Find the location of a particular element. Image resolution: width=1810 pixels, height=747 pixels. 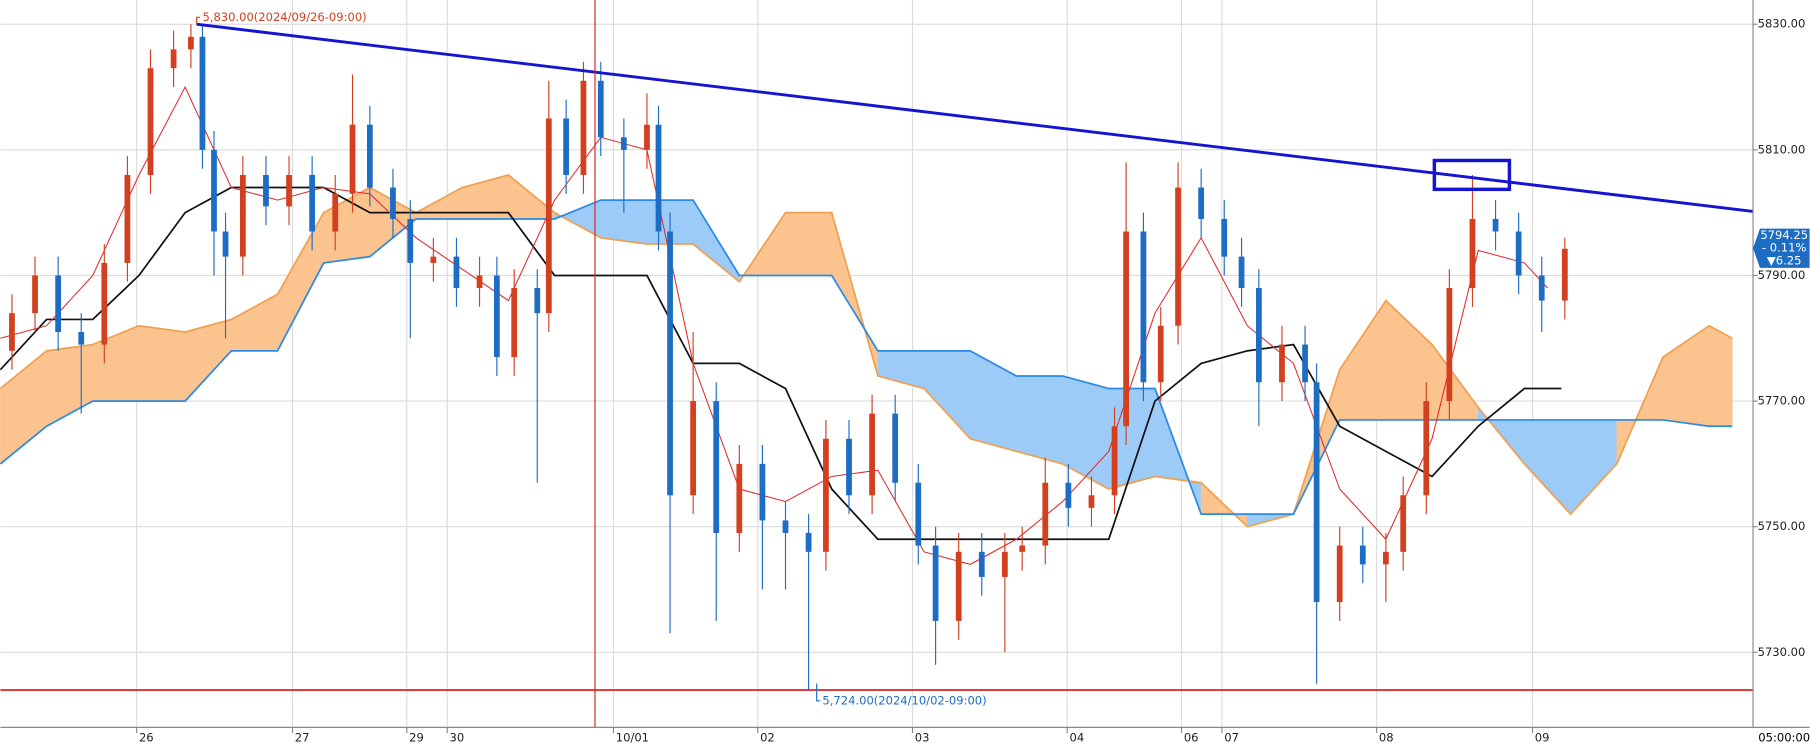

x-tick-label: 10/01 is located at coordinates (632, 737).